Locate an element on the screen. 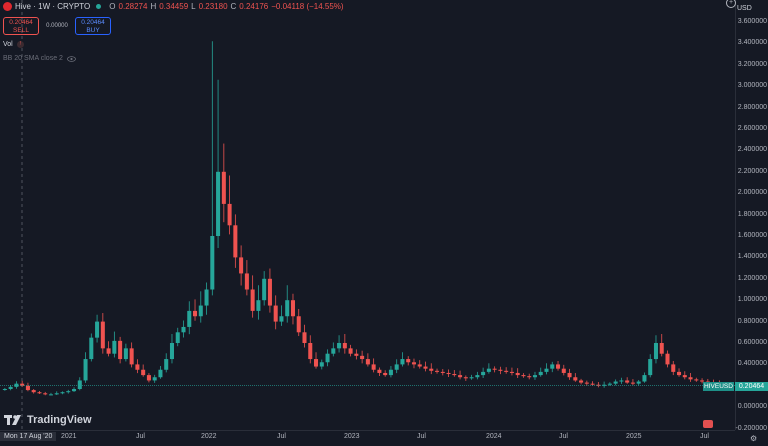  add-icon: + is located at coordinates (731, 4).